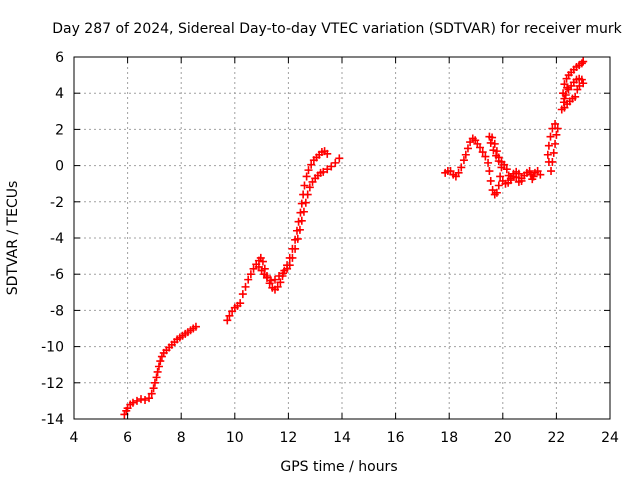 Image resolution: width=640 pixels, height=485 pixels. What do you see at coordinates (74, 438) in the screenshot?
I see `x-tick-label: 4` at bounding box center [74, 438].